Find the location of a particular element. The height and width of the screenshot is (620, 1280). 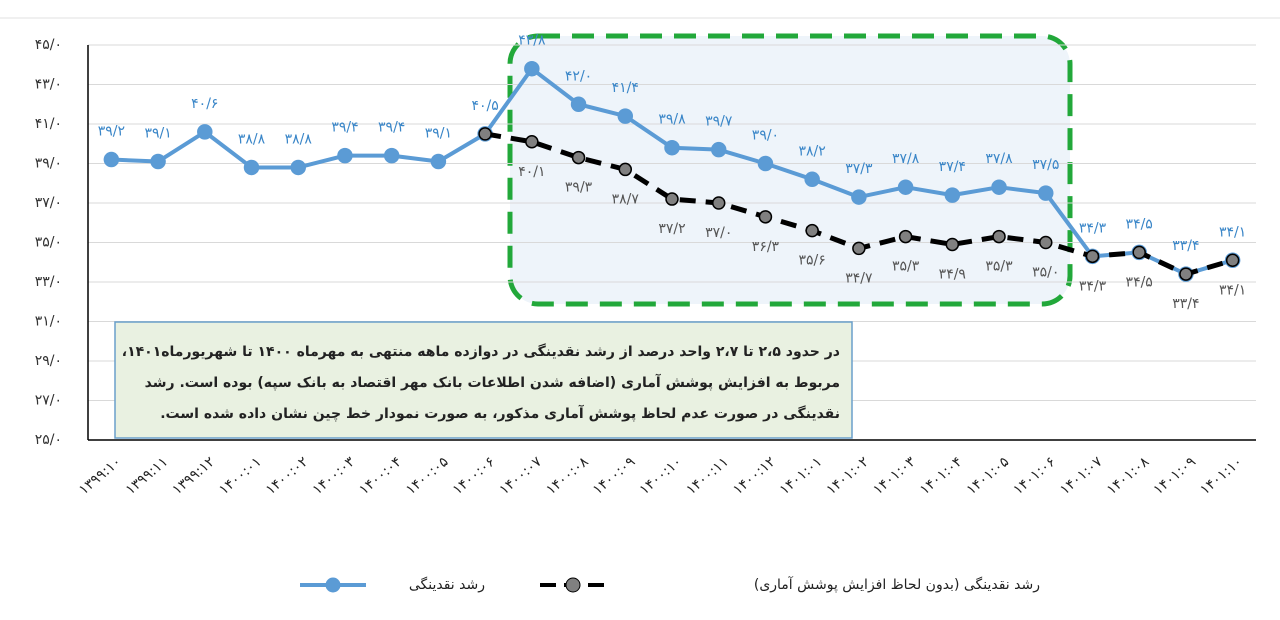

y-tick-label: ۴۱/۰ is located at coordinates (48, 124).